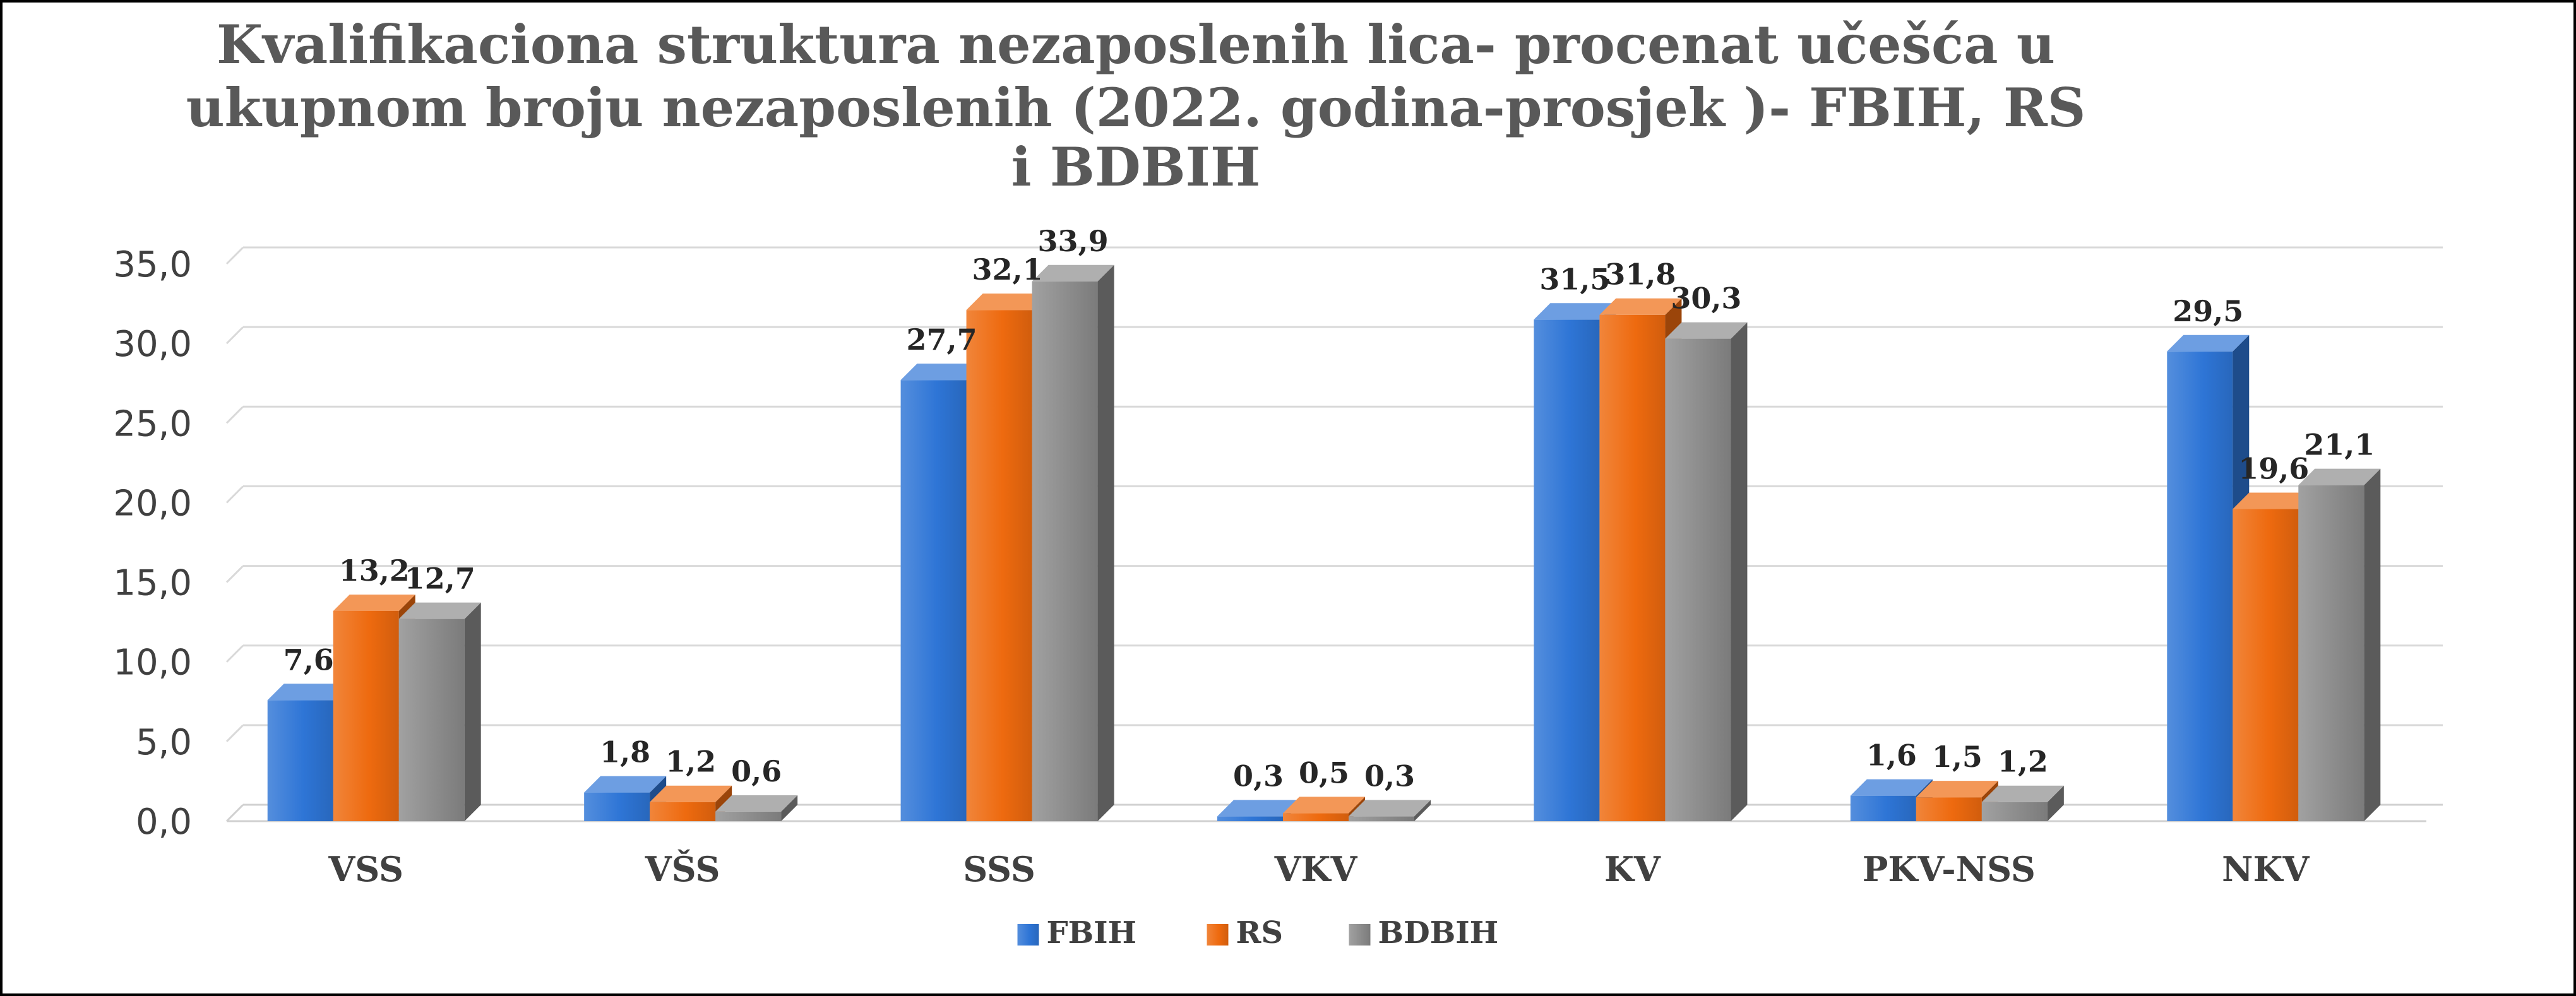 The height and width of the screenshot is (996, 2576). I want to click on y-axis-ticks: 0,0 5,0 10,0 15,0 20,0 25,0 30,0 35,0, so click(152, 543).